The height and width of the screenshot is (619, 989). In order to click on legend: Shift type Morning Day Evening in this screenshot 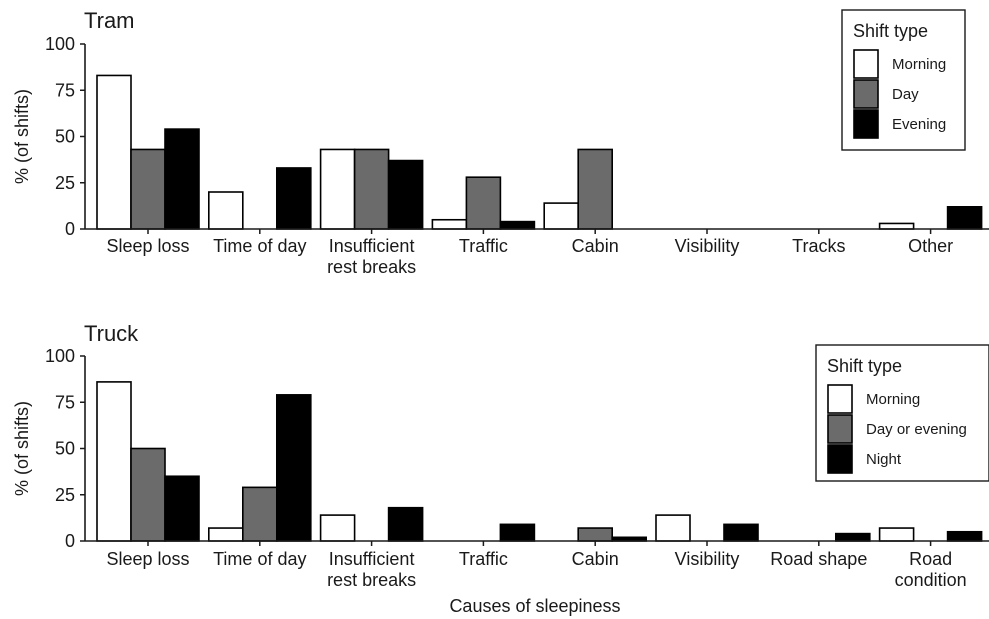, I will do `click(903, 80)`.